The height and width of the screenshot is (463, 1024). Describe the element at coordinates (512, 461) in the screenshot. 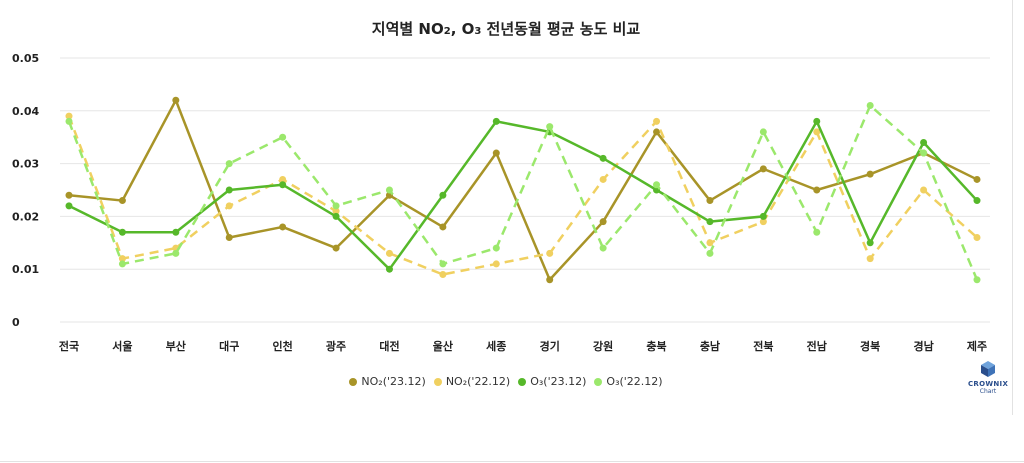

I see `bottom-divider` at that location.